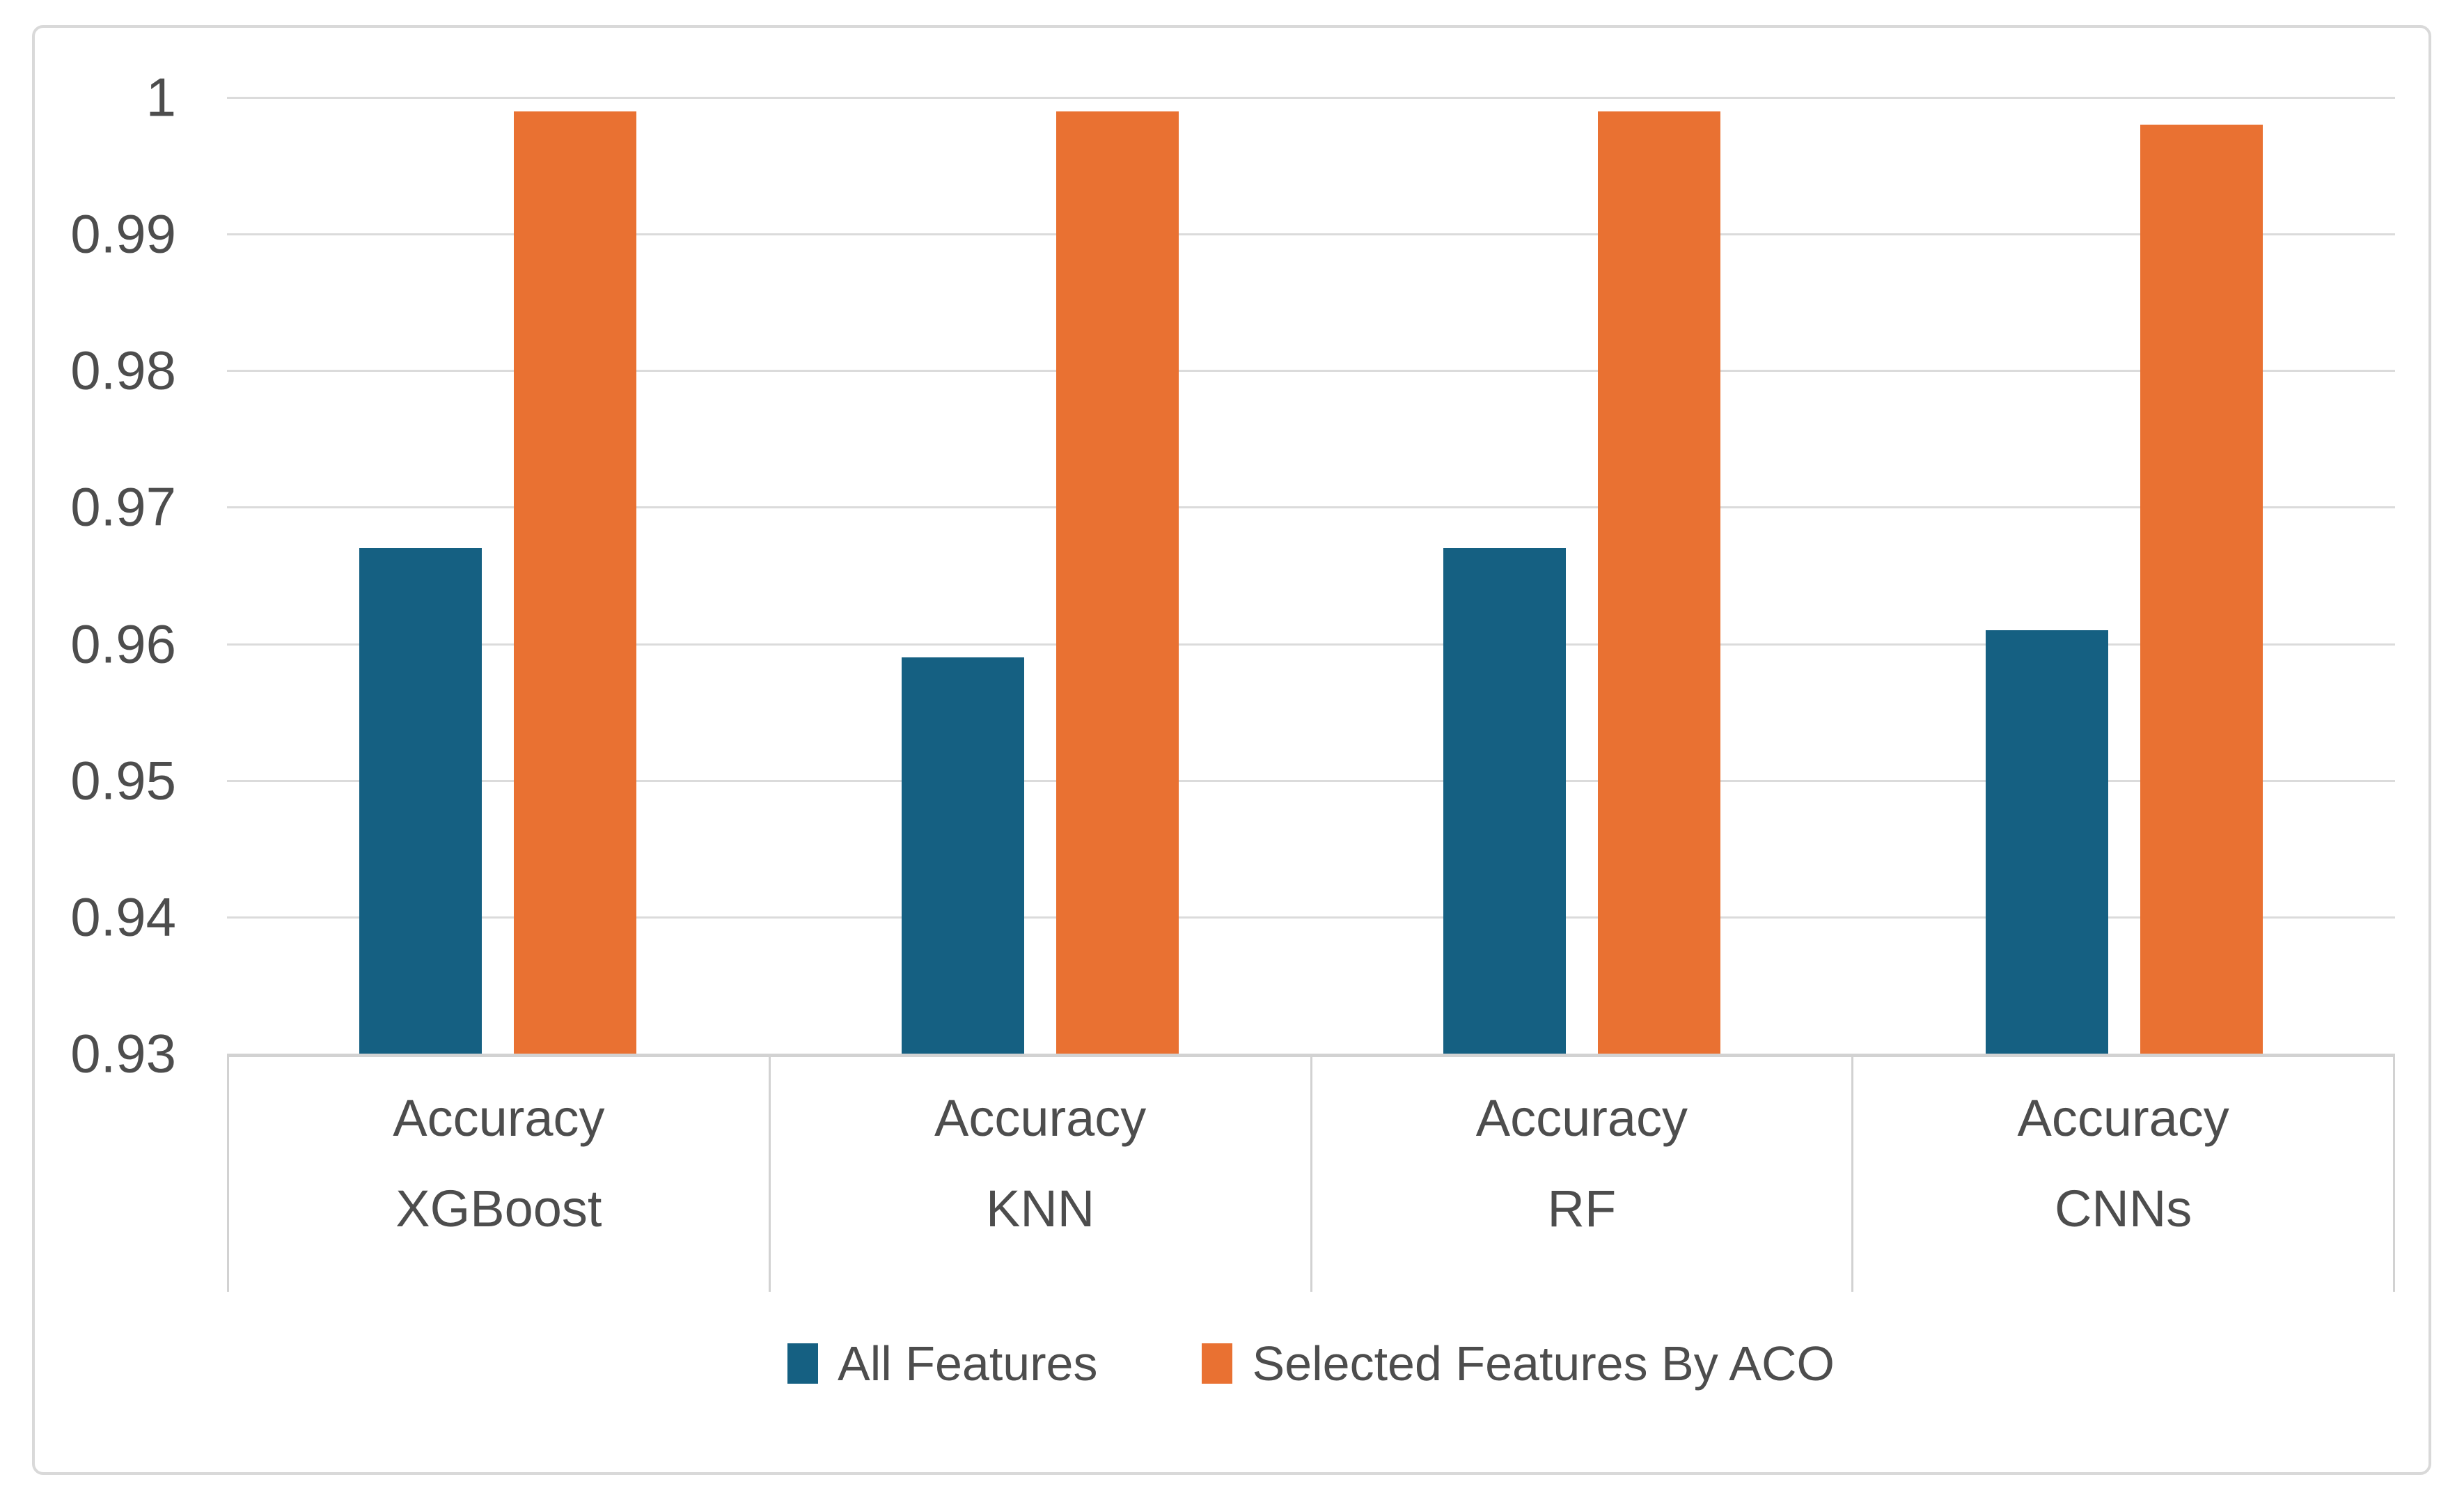 The width and height of the screenshot is (2464, 1500). I want to click on bar-selected-features-by-aco-rf, so click(1659, 582).